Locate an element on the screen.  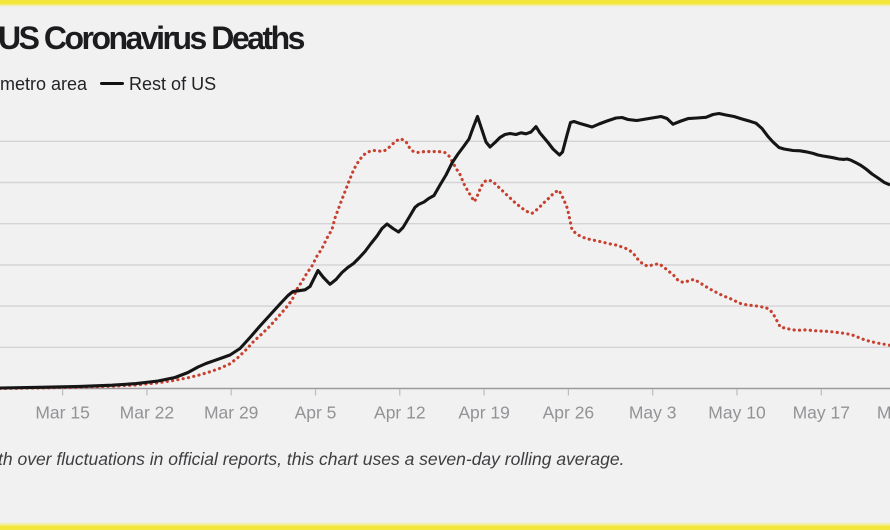
svg-text: Mar 29 is located at coordinates (231, 412).